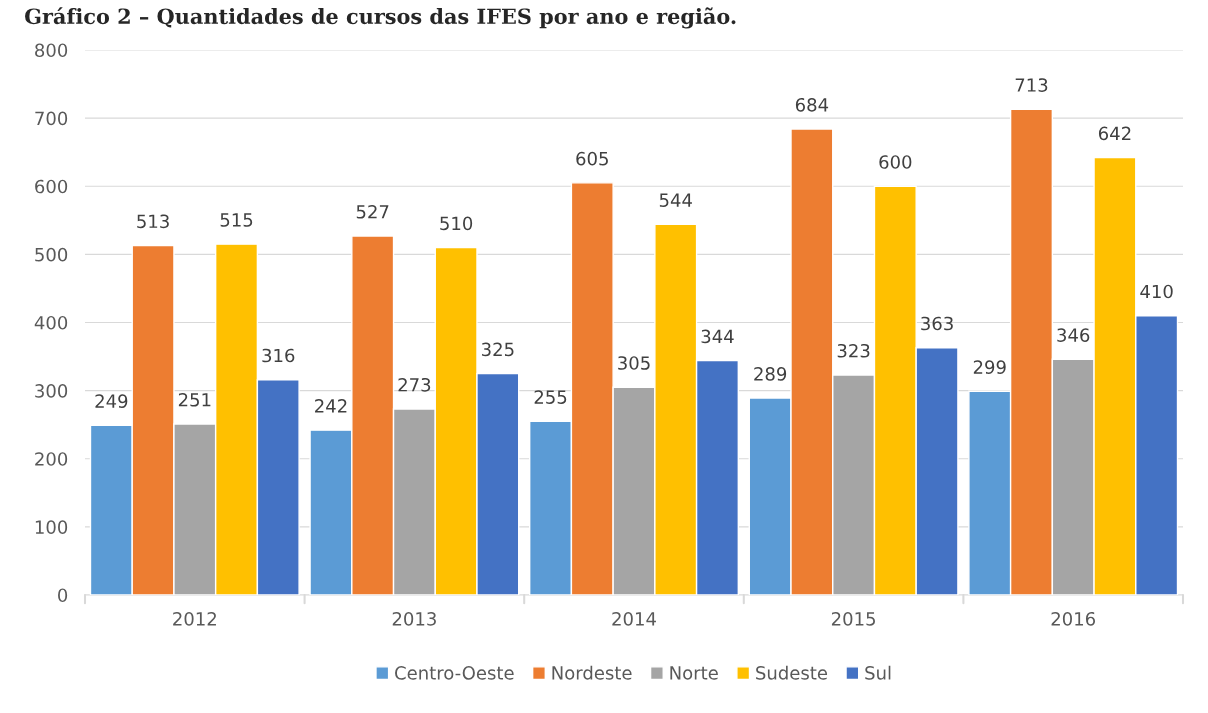  Describe the element at coordinates (717, 336) in the screenshot. I see `data-label: 344` at that location.